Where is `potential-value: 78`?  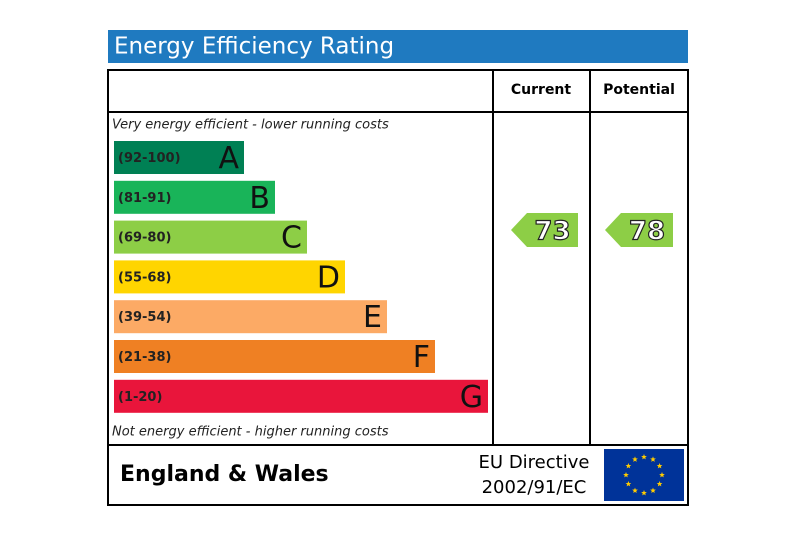 potential-value: 78 is located at coordinates (647, 232).